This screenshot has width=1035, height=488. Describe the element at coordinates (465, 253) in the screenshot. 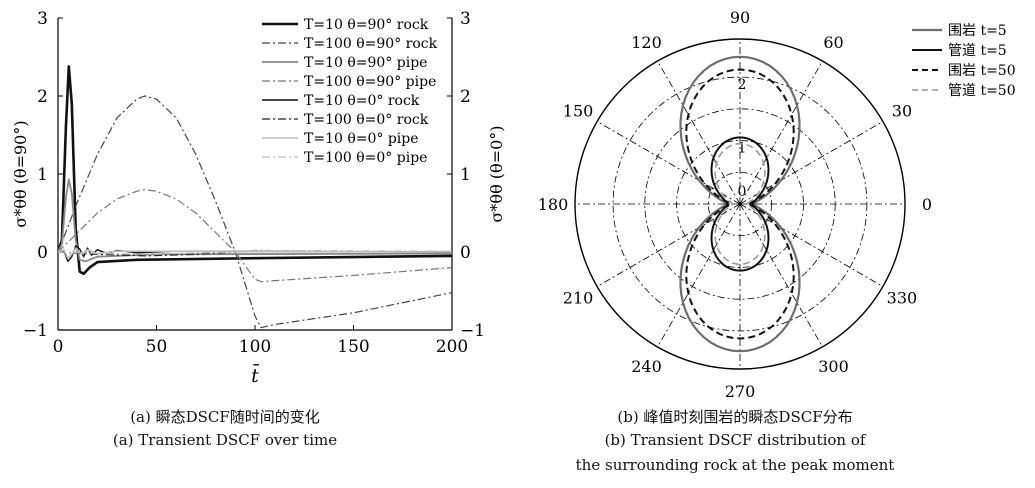

I see `y-tick-label-right: 0` at that location.